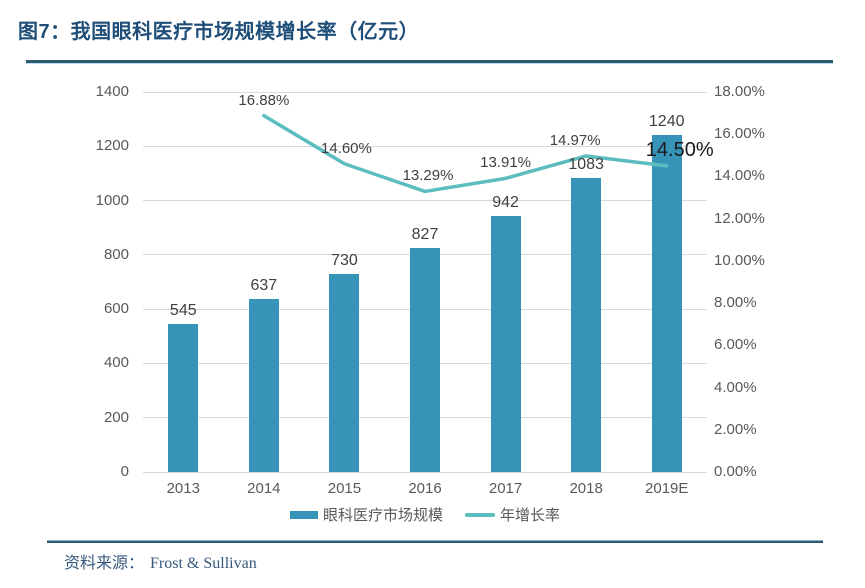  Describe the element at coordinates (104, 563) in the screenshot. I see `source-label: 资料来源：` at that location.